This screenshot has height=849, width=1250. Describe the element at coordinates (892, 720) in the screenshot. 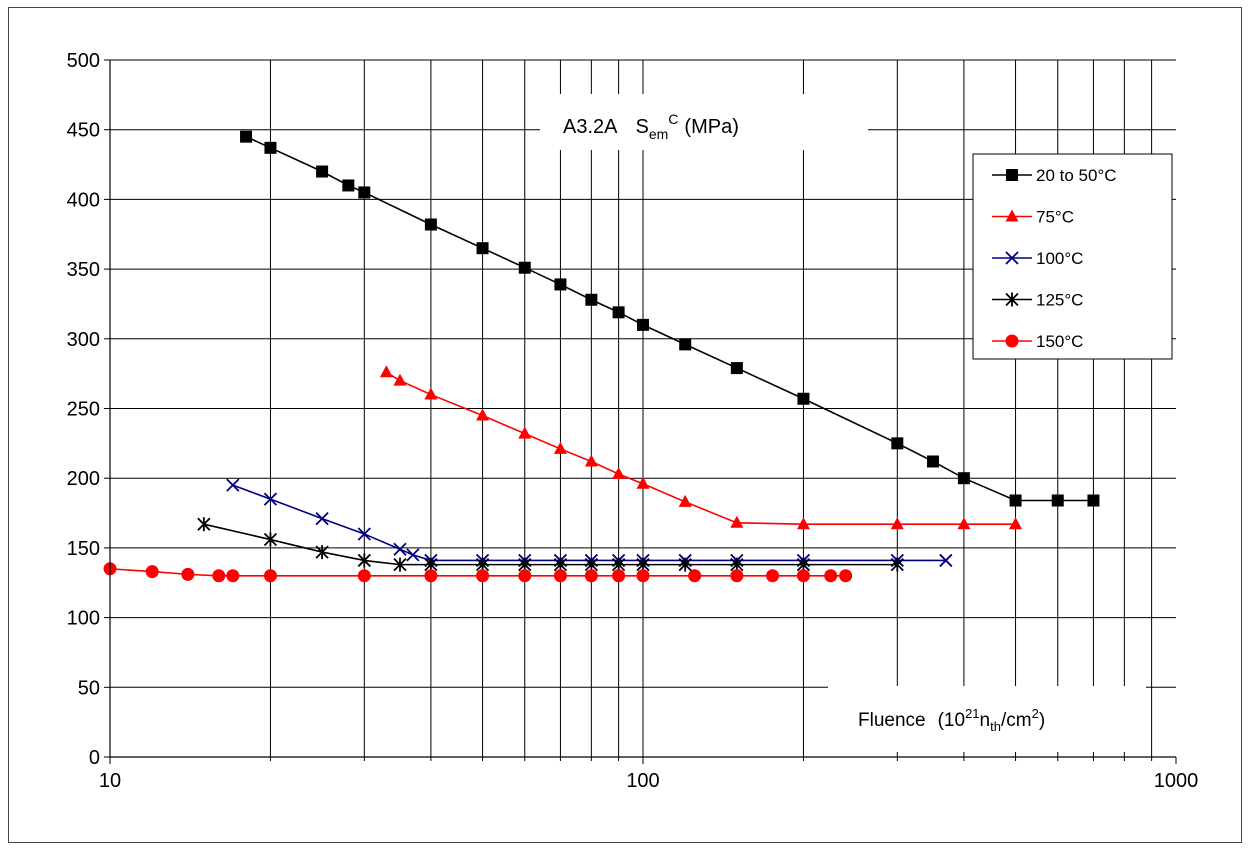

I see `xlabel-main: Fluence` at that location.